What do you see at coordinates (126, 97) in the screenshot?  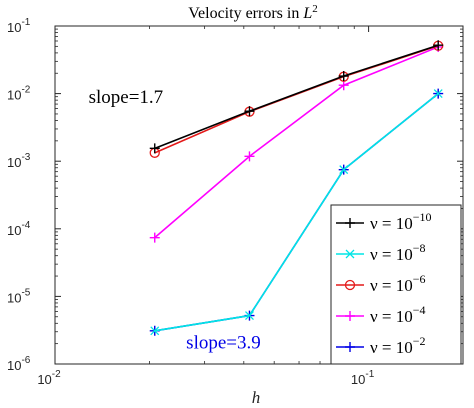 I see `slope-annotation: slope=1.7` at bounding box center [126, 97].